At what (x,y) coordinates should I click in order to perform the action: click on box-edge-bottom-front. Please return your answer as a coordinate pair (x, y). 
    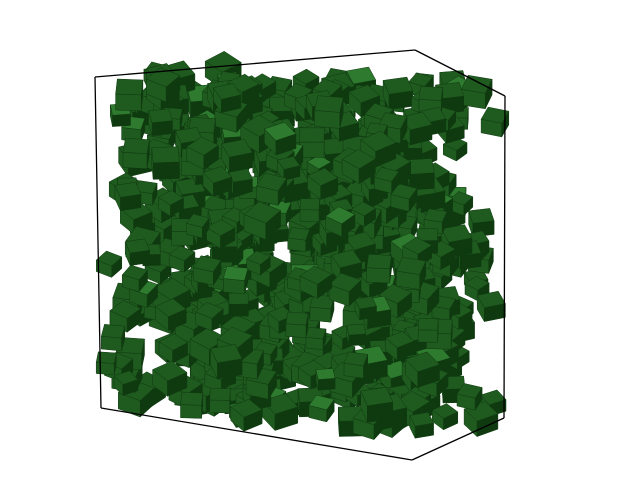
    Looking at the image, I should click on (256, 434).